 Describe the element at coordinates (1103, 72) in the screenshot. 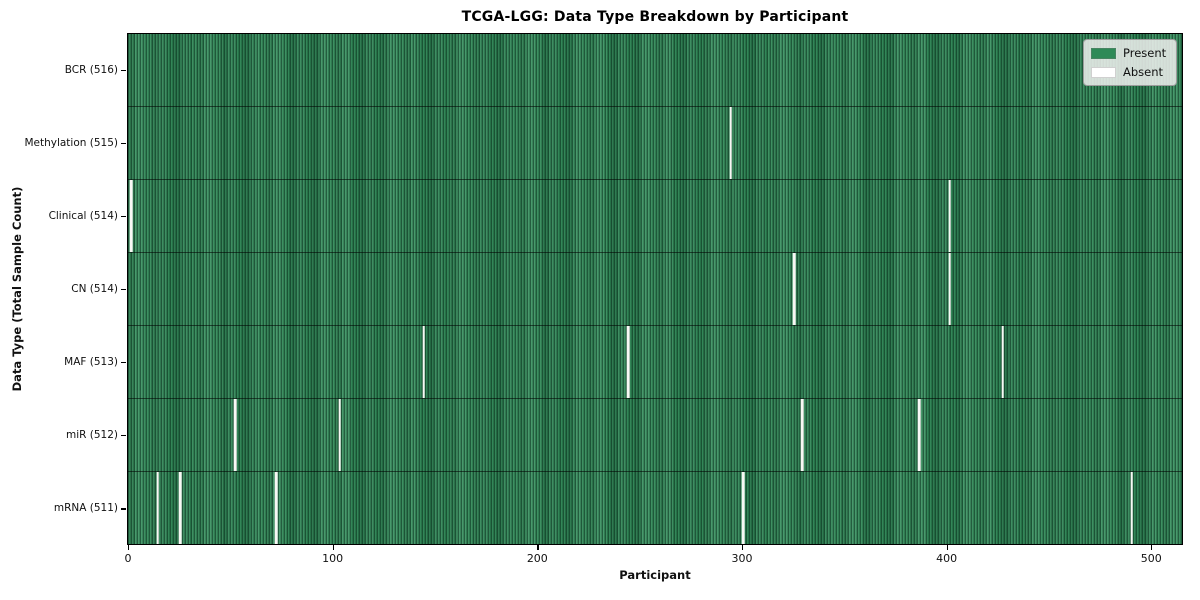

I see `absent-swatch` at that location.